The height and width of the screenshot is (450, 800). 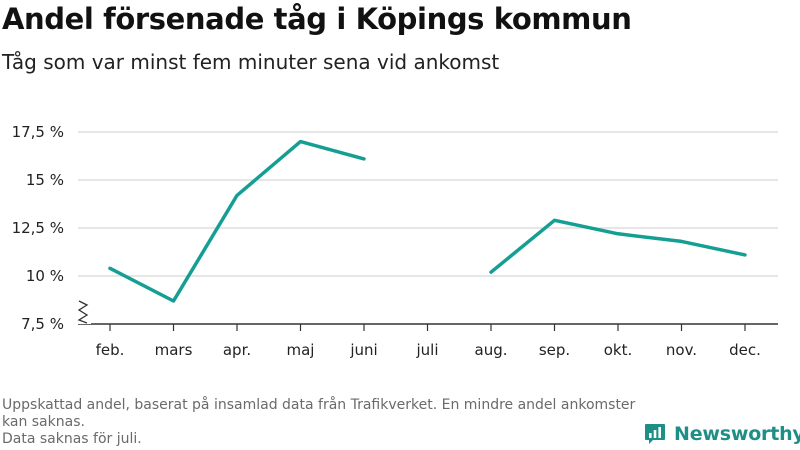 I want to click on y-tick-label: 15 %, so click(x=45, y=180).